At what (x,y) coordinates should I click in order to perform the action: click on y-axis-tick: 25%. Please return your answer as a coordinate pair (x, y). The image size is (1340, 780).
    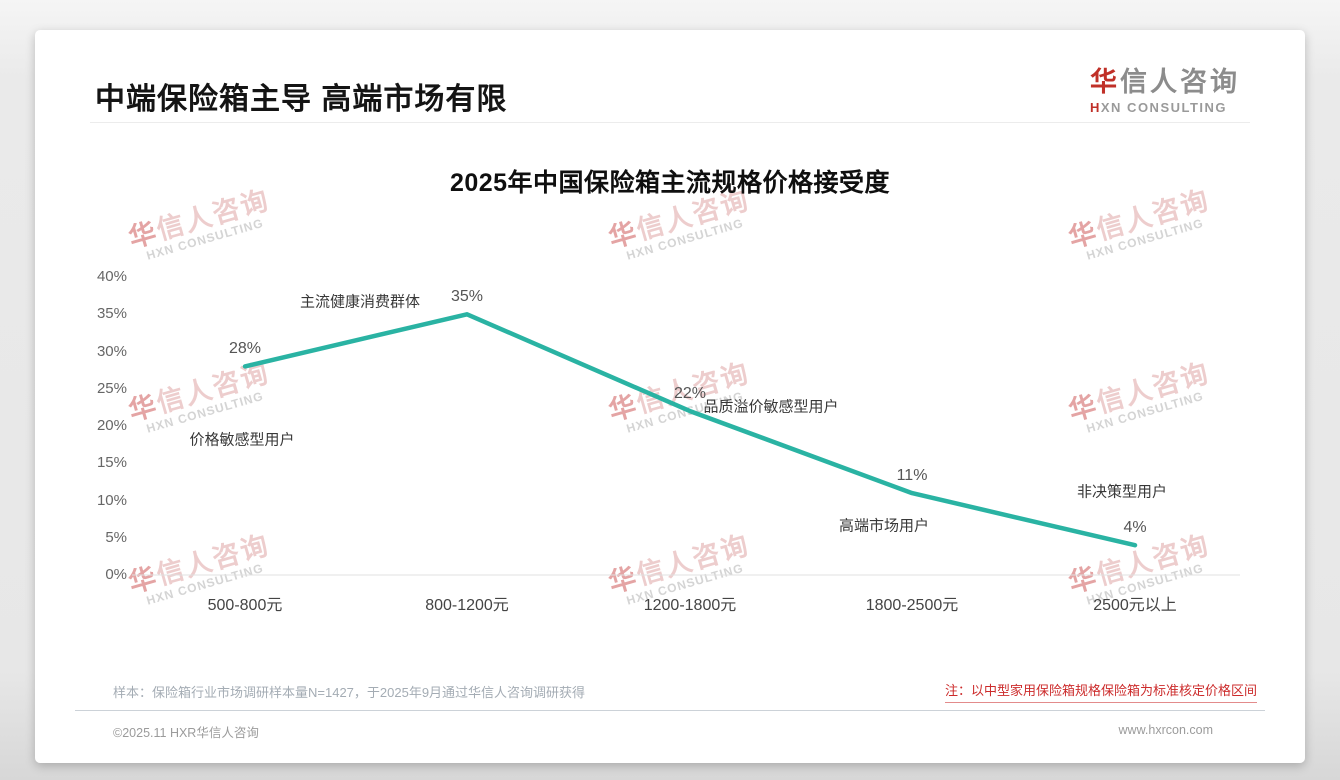
    Looking at the image, I should click on (111, 388).